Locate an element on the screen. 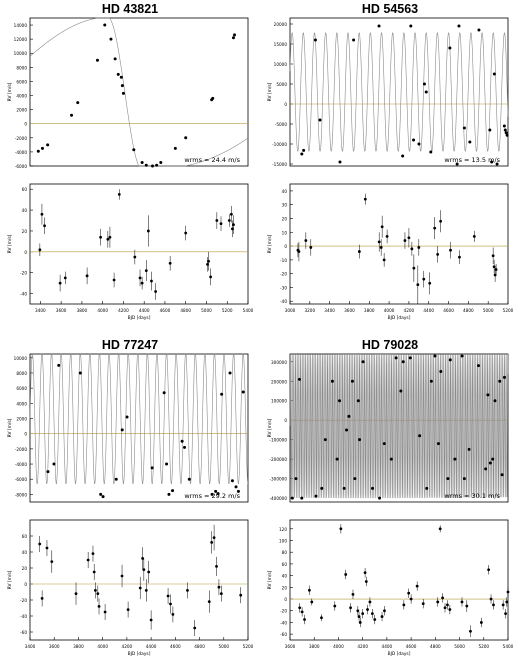 The height and width of the screenshot is (668, 520). y-tick-label: -10000 is located at coordinates (279, 144).